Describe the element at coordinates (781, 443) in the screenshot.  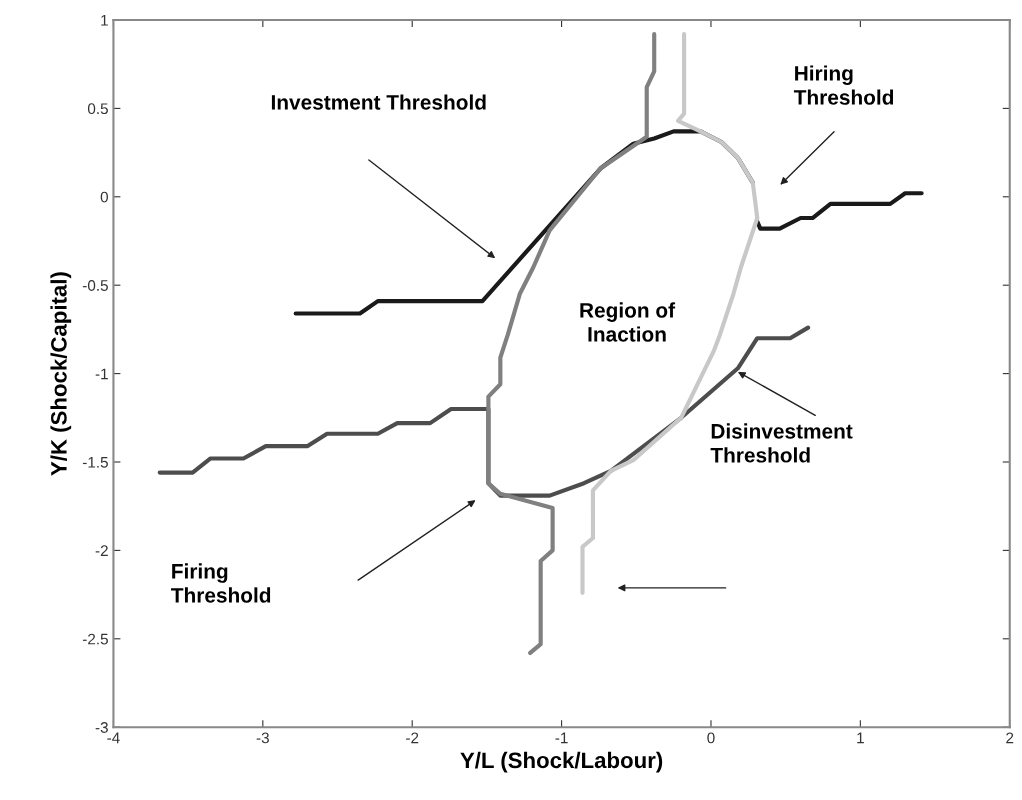
I see `annotation: Disinvestment Threshold` at that location.